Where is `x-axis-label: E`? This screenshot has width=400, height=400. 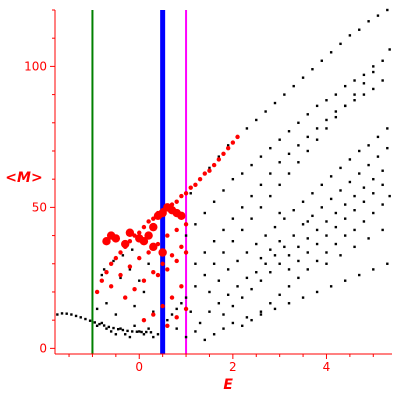 x-axis-label: E is located at coordinates (228, 385).